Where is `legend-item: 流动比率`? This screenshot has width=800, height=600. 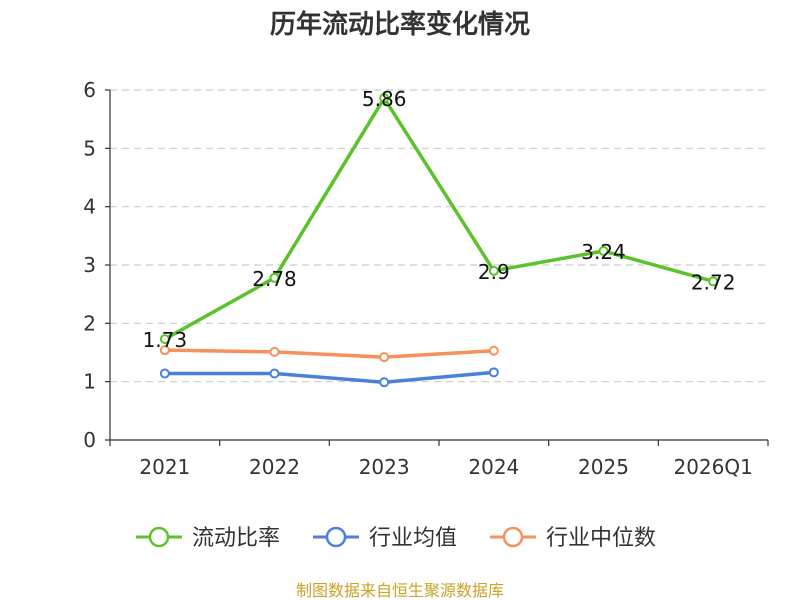 legend-item: 流动比率 is located at coordinates (208, 538).